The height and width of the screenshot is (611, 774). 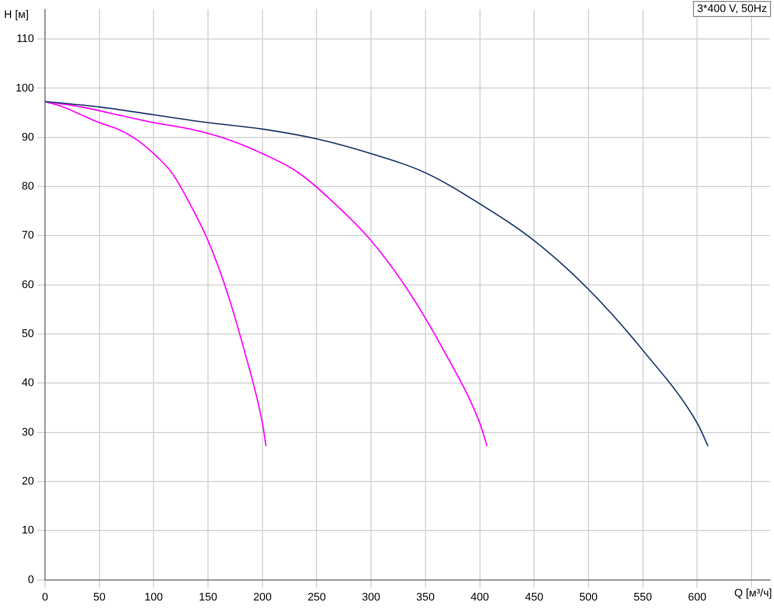 What do you see at coordinates (25, 39) in the screenshot?
I see `y-tick-label: 110` at bounding box center [25, 39].